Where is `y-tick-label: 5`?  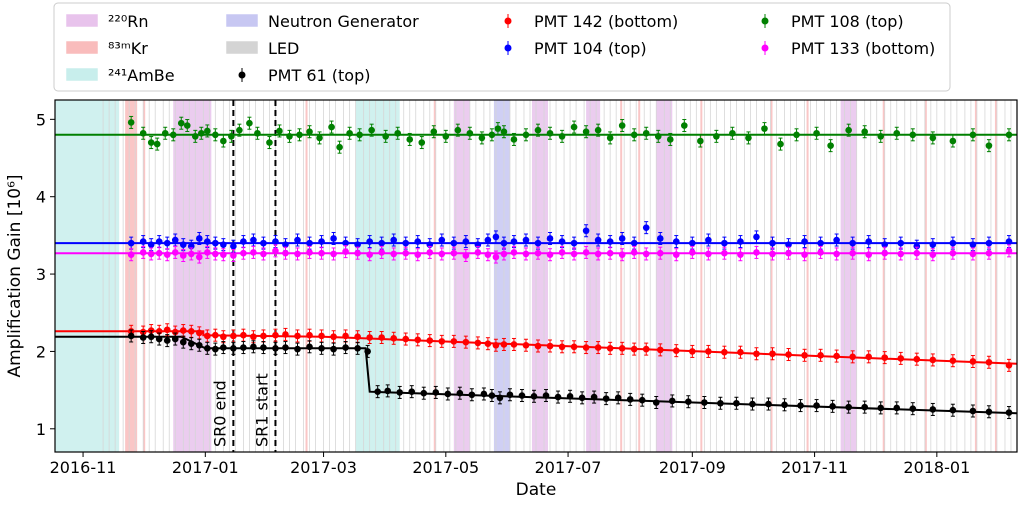 y-tick-label: 5 is located at coordinates (41, 119).